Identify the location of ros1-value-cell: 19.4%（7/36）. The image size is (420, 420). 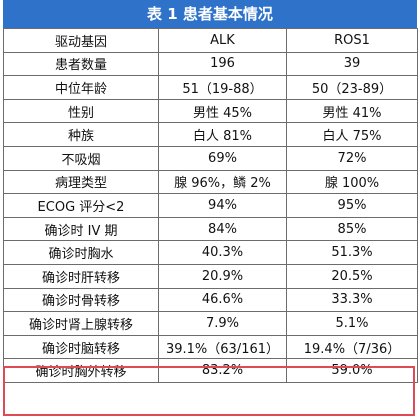
(352, 347).